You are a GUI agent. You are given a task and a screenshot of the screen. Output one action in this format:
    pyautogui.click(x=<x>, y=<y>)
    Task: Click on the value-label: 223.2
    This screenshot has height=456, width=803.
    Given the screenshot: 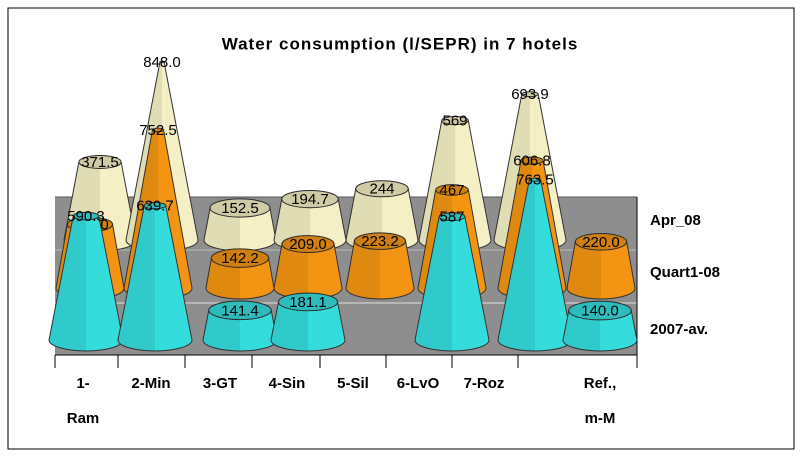 What is the action you would take?
    pyautogui.click(x=380, y=241)
    